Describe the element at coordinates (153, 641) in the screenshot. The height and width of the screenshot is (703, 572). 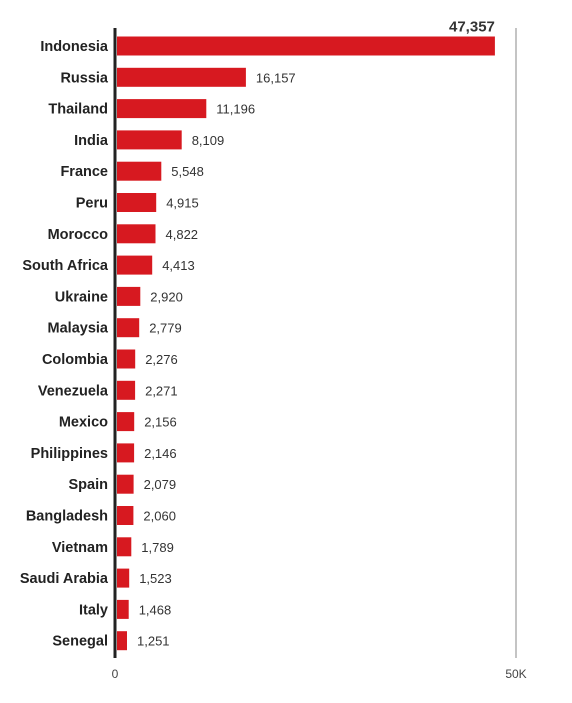
I see `value-label-senegal: 1,251` at that location.